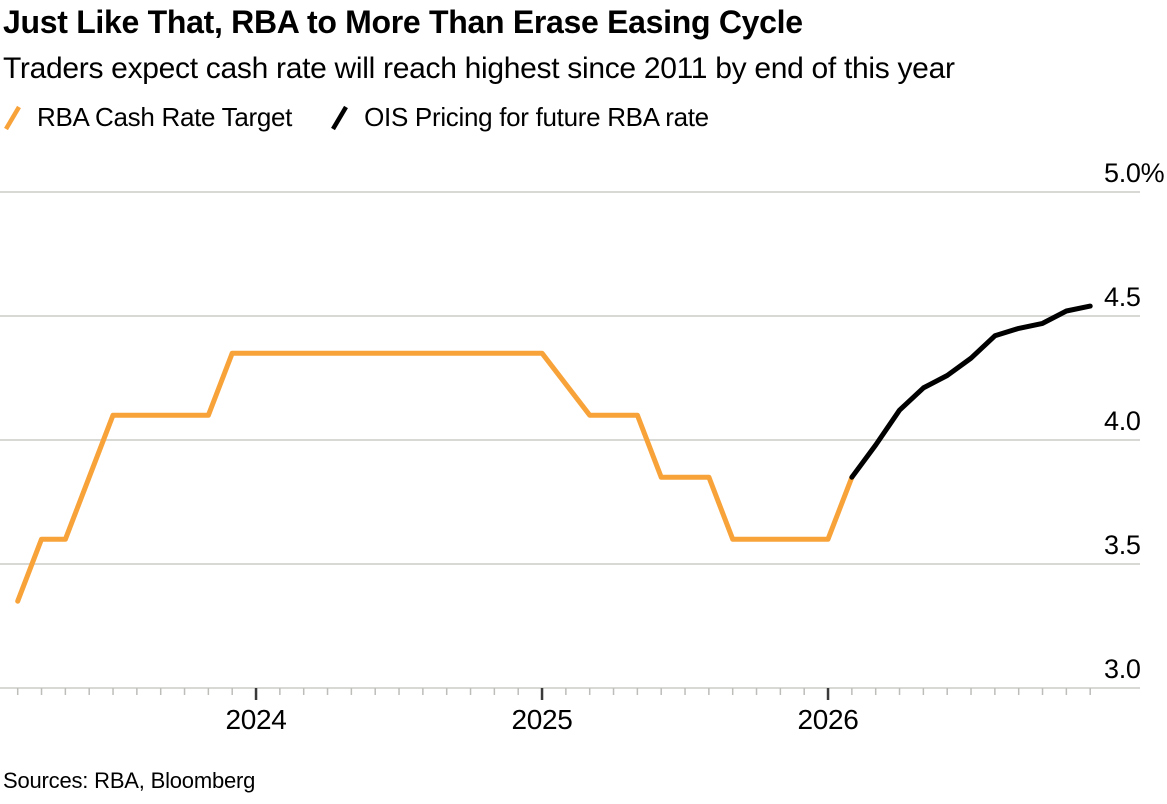  I want to click on y-axis-labels: 5.0% 4.5 4.0 3.5 3.0, so click(1134, 421).